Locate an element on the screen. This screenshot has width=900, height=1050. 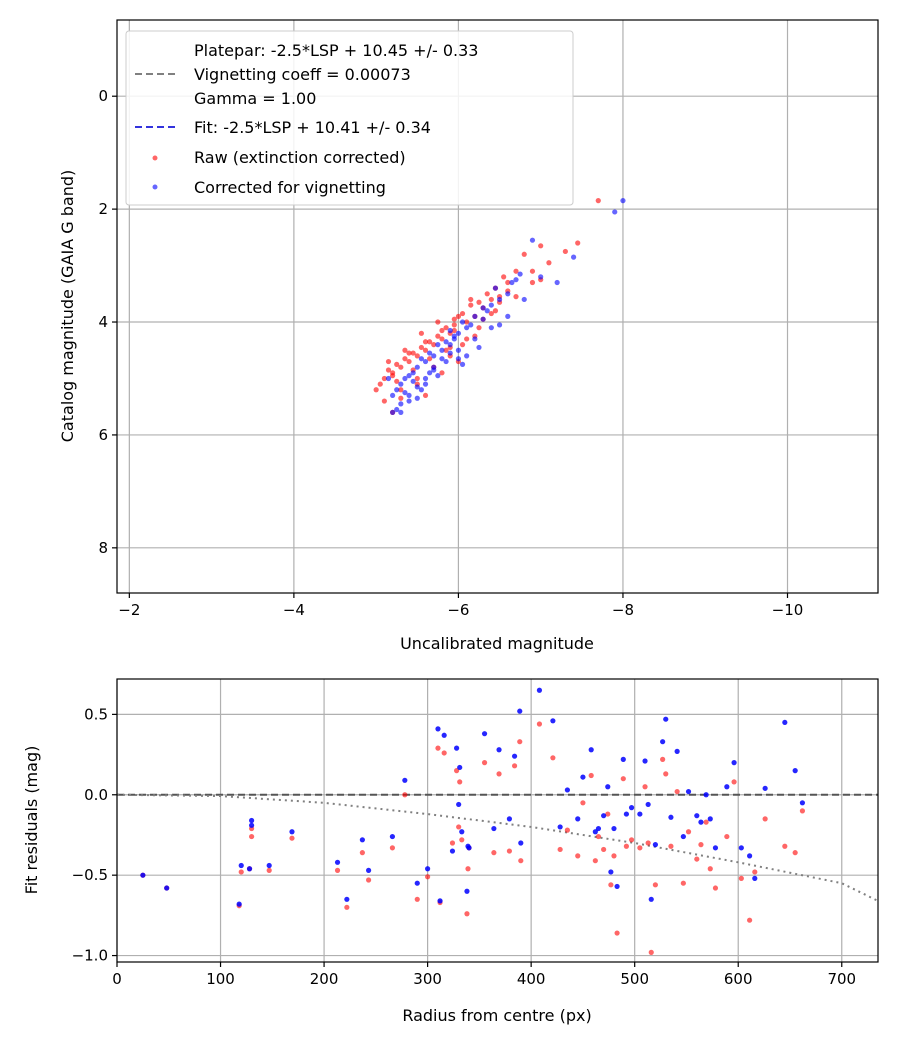
calibration-x-tick-label: −10 is located at coordinates (788, 610).